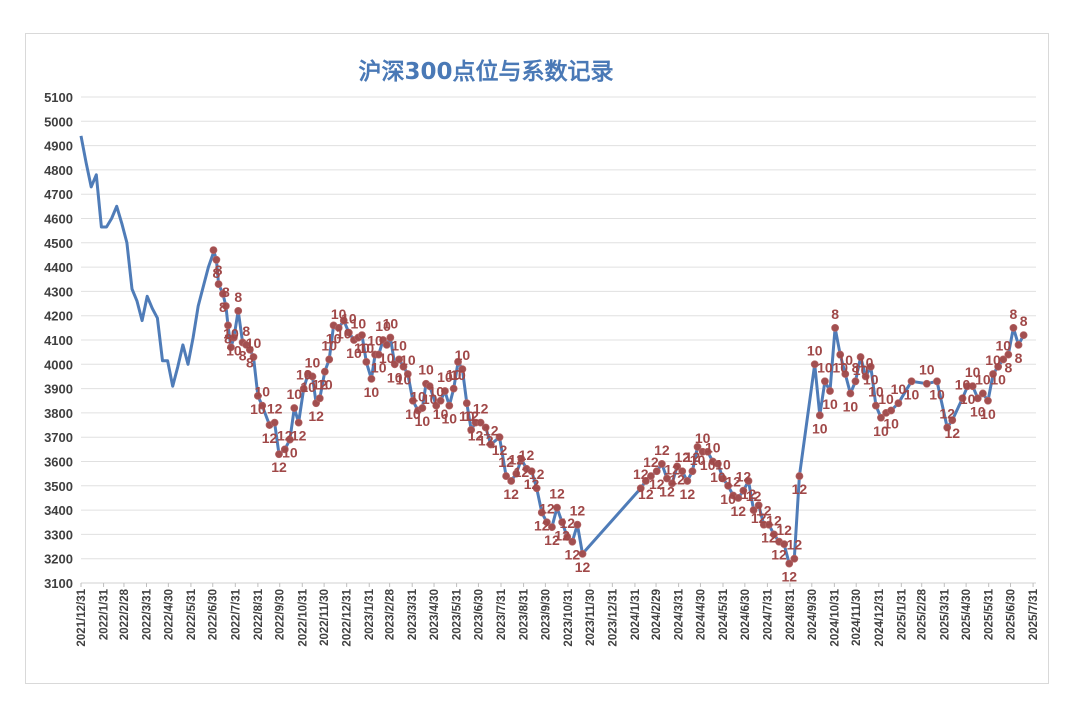 The width and height of the screenshot is (1082, 720). I want to click on x-tick-label: 2024/3/31, so click(680, 614).